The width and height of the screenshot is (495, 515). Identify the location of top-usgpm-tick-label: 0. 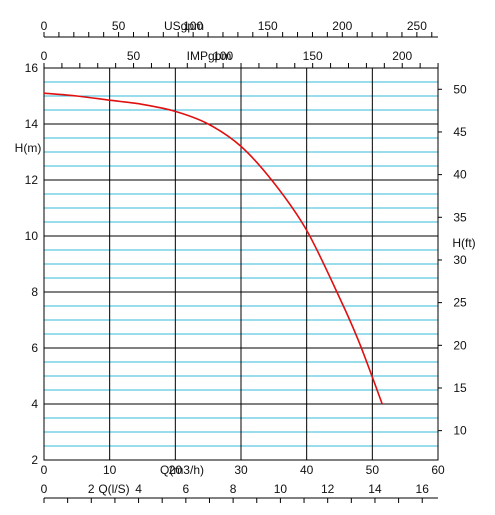
(44, 26).